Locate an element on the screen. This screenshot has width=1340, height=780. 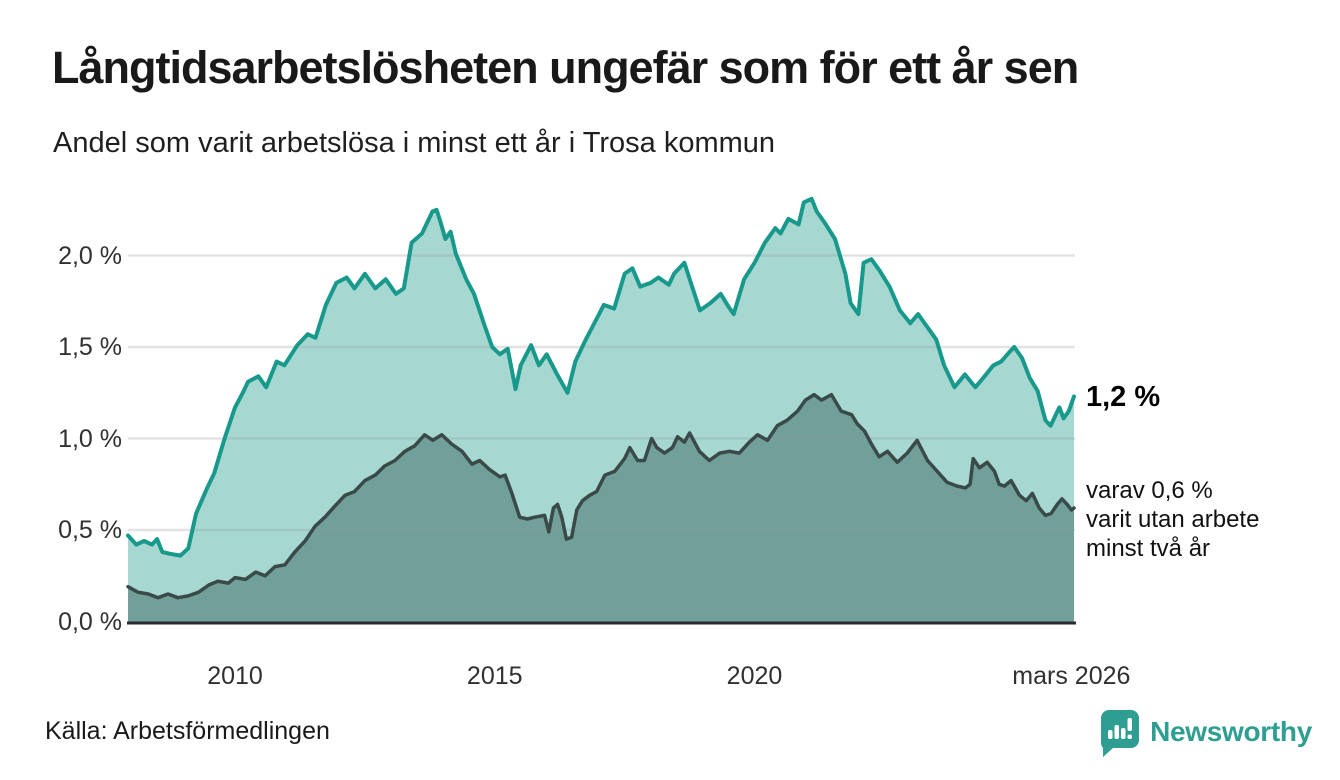
y-axis-label: 0,0 % is located at coordinates (90, 621).